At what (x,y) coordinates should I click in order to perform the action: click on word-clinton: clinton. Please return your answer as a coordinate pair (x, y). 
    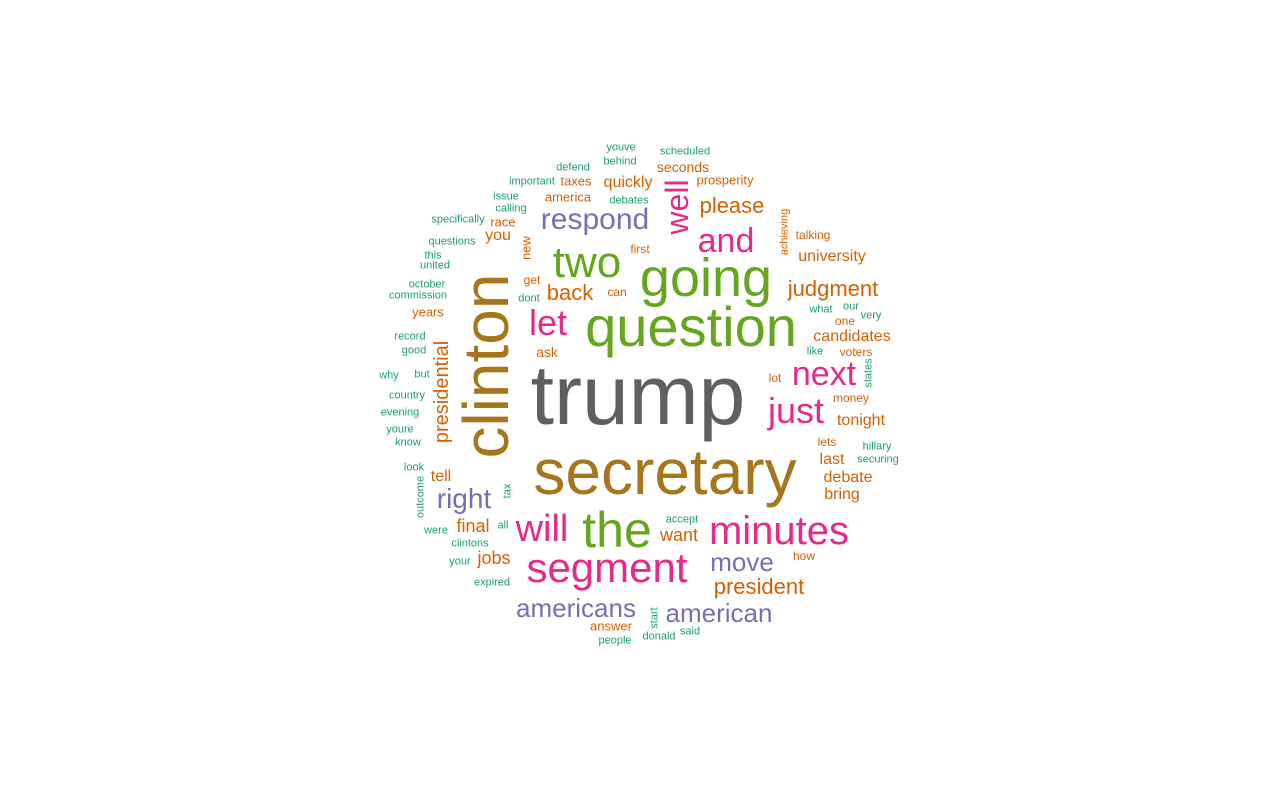
    Looking at the image, I should click on (486, 366).